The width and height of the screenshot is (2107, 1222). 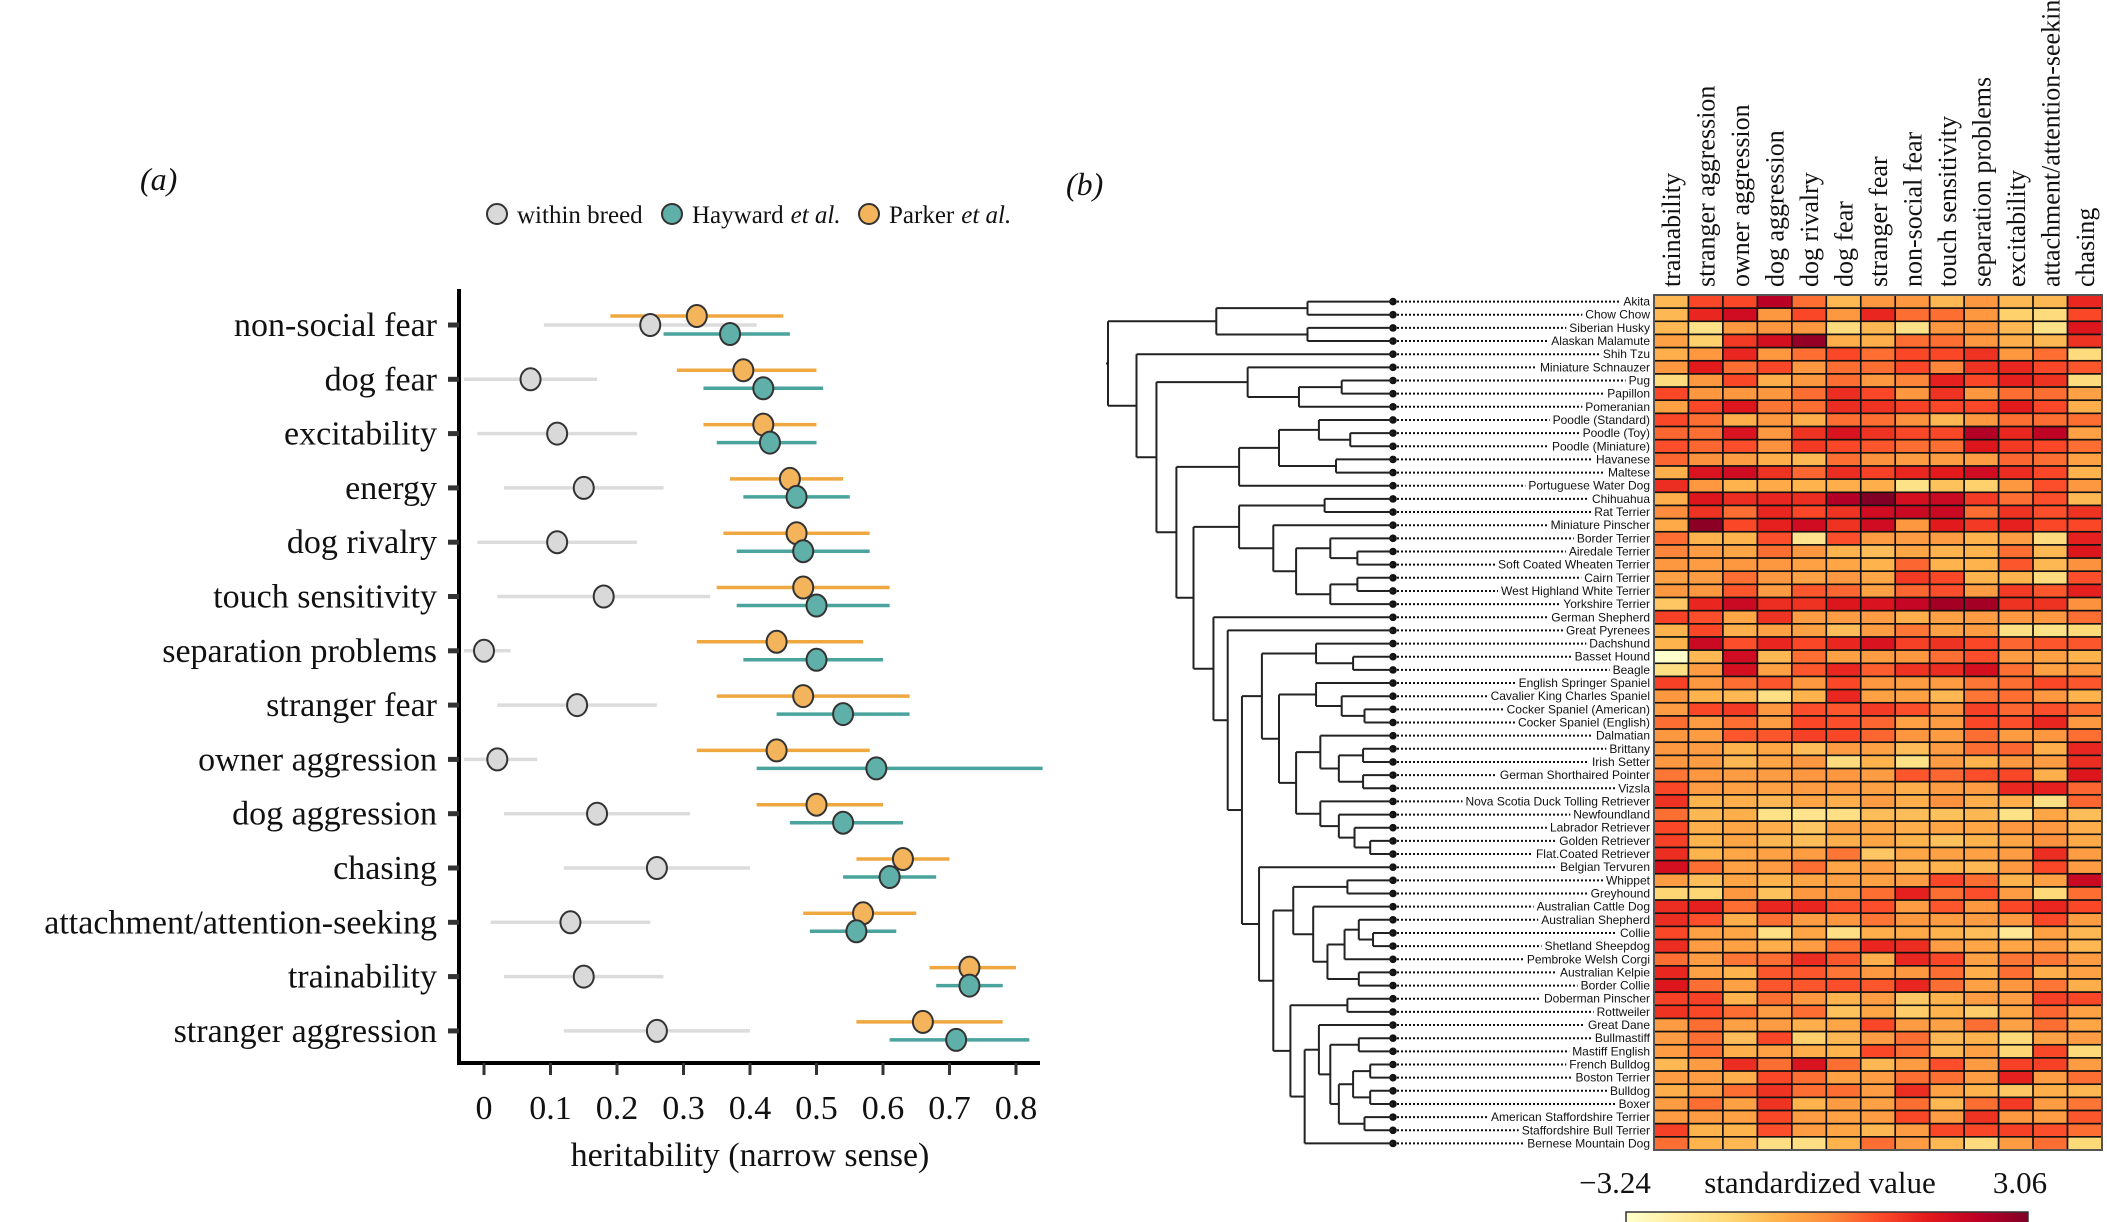 I want to click on legend-label-within: within breed, so click(x=580, y=215).